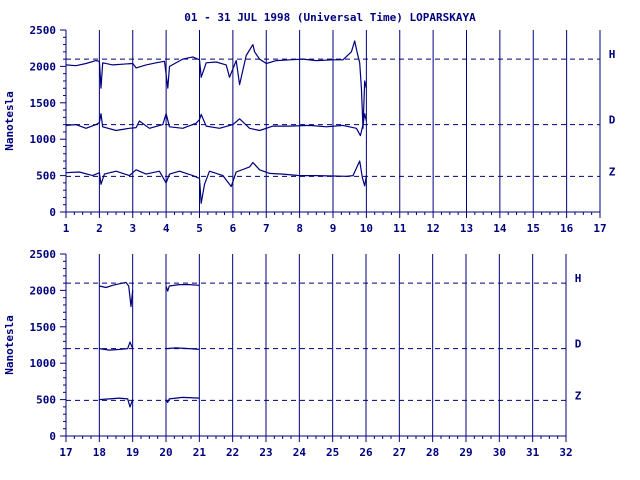 This screenshot has height=480, width=640. I want to click on x-tick-label: 11, so click(400, 228).